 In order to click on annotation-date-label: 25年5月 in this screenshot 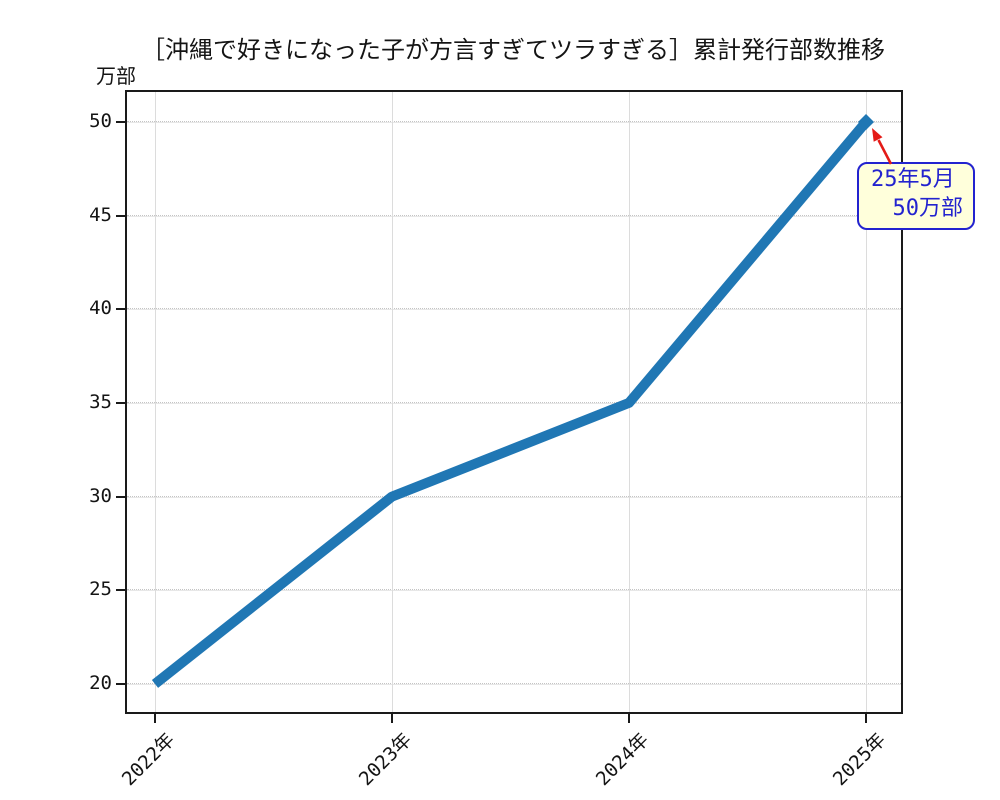, I will do `click(913, 179)`.